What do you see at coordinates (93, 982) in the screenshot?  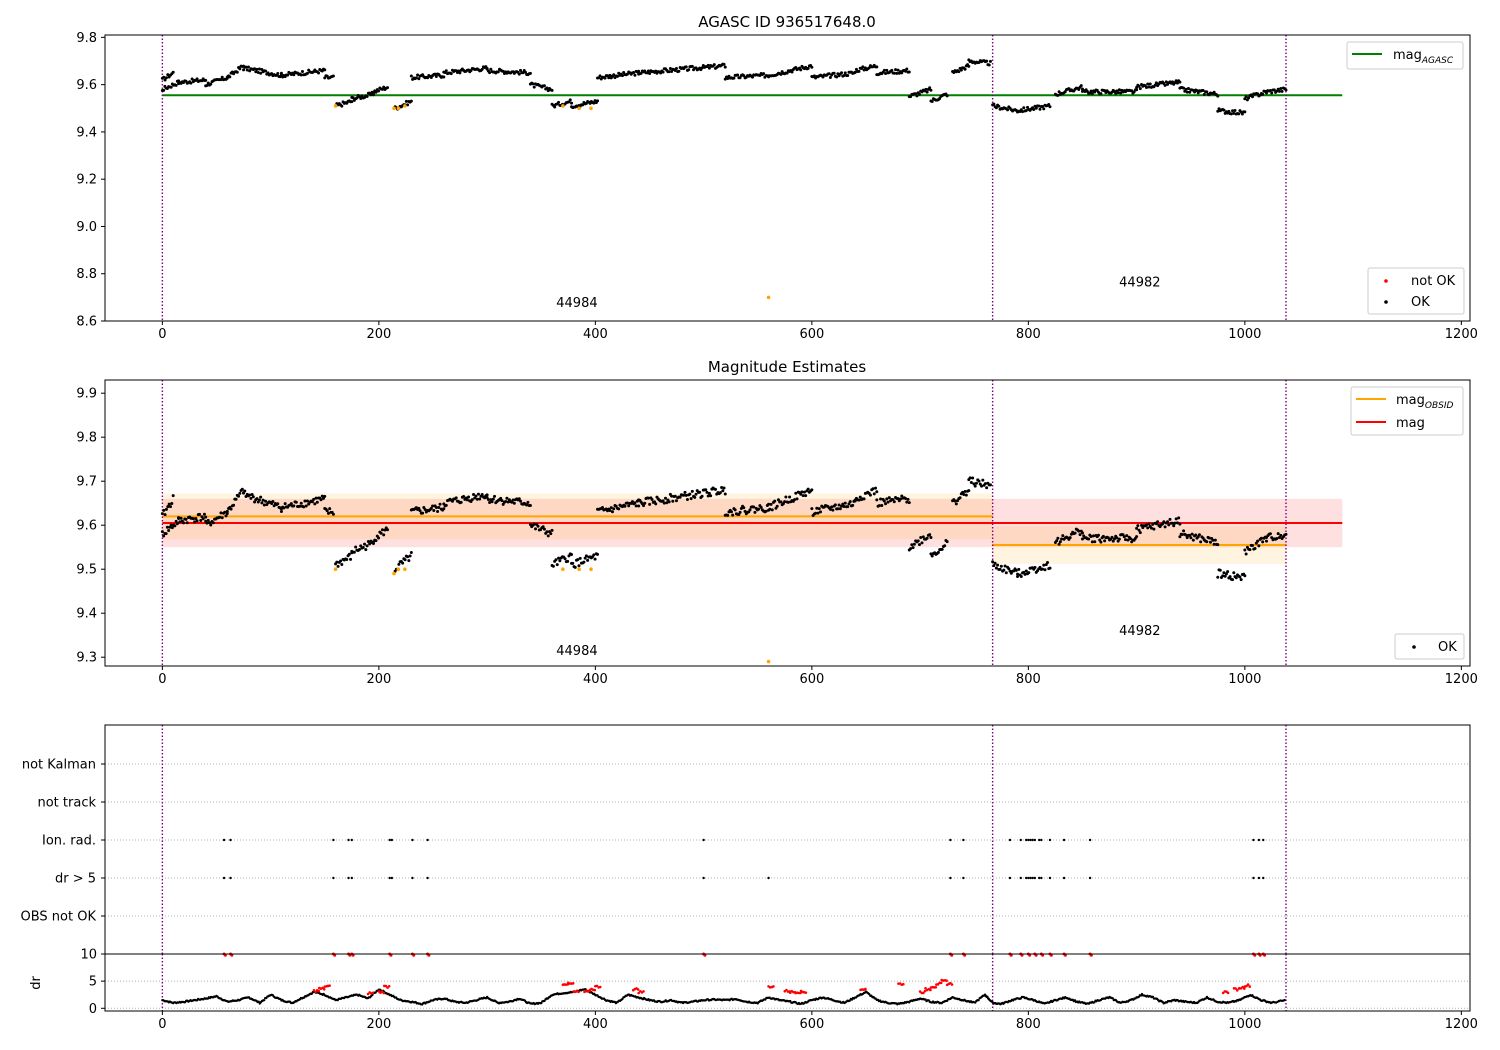 I see `dr-y-tick-label: 5` at bounding box center [93, 982].